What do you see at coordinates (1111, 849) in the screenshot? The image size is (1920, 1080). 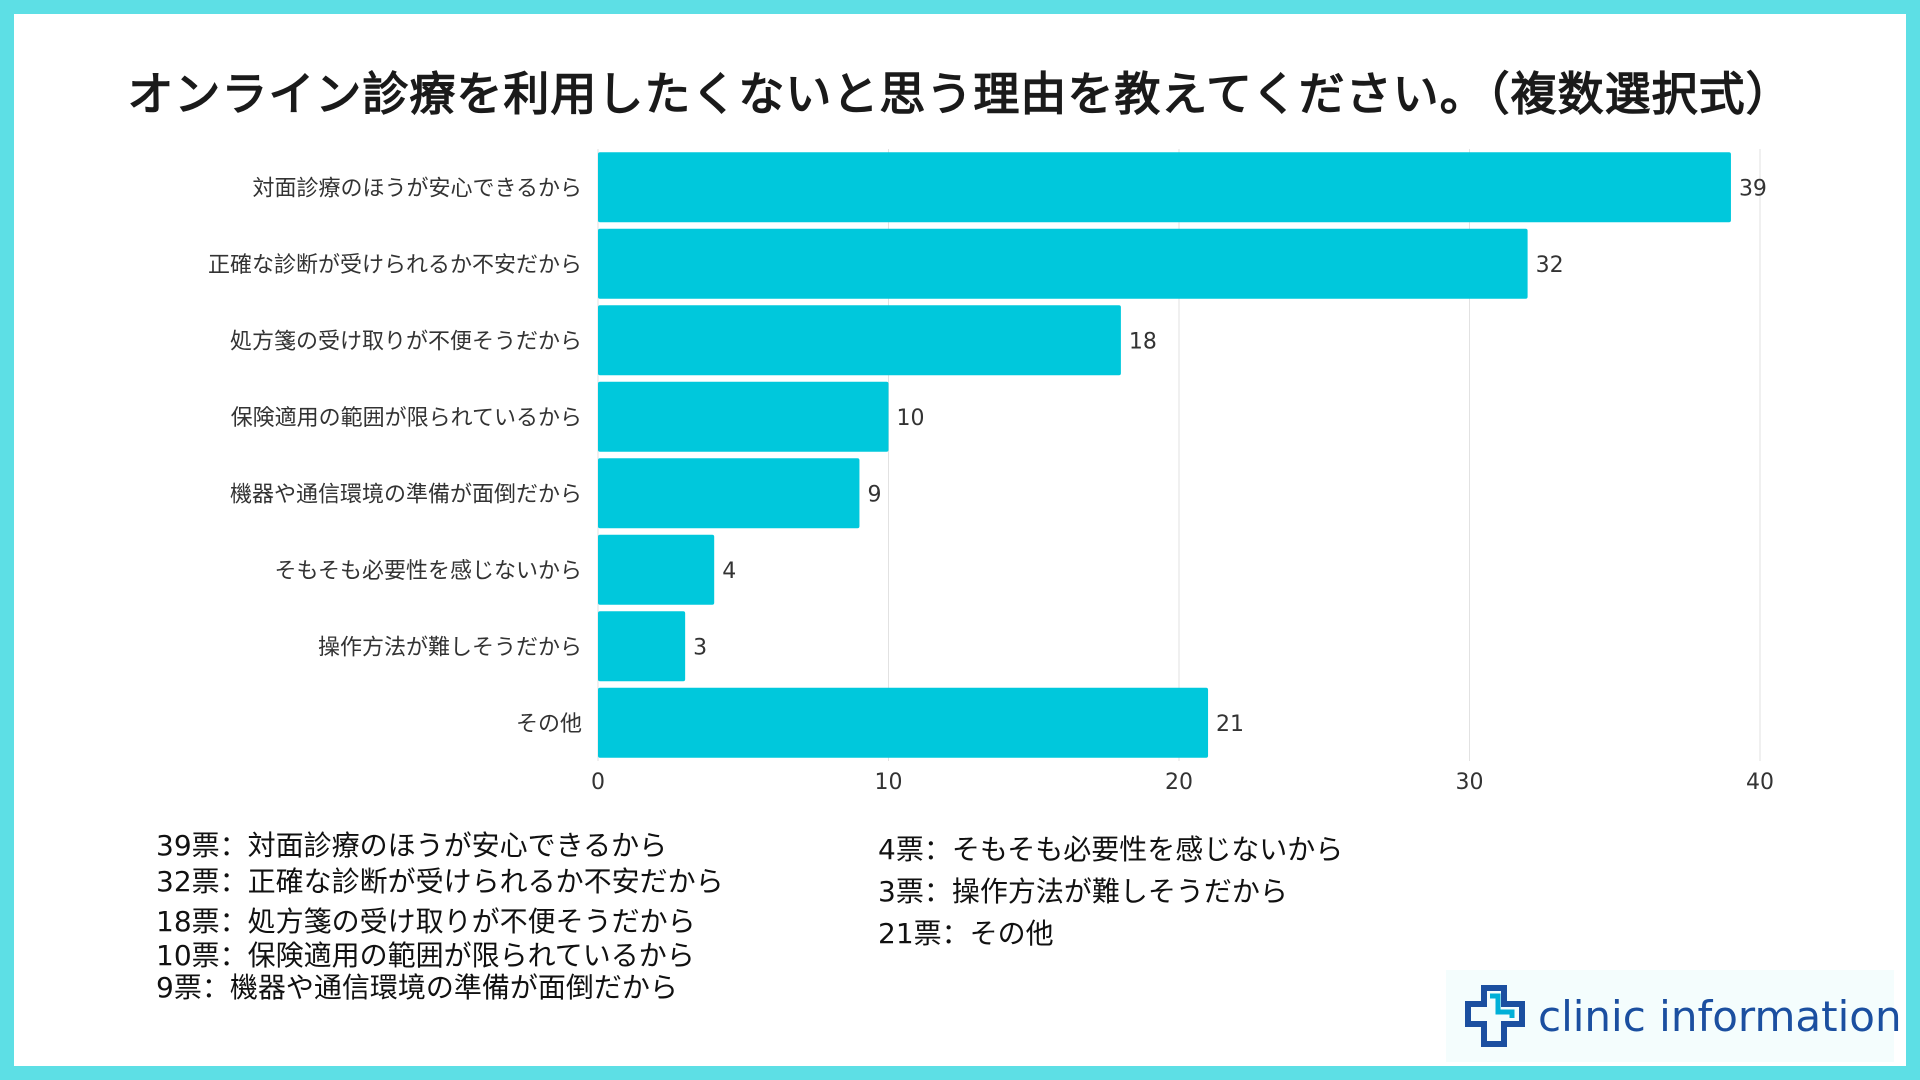 I see `summary-line: 4票：そもそも必要性を感じないから` at bounding box center [1111, 849].